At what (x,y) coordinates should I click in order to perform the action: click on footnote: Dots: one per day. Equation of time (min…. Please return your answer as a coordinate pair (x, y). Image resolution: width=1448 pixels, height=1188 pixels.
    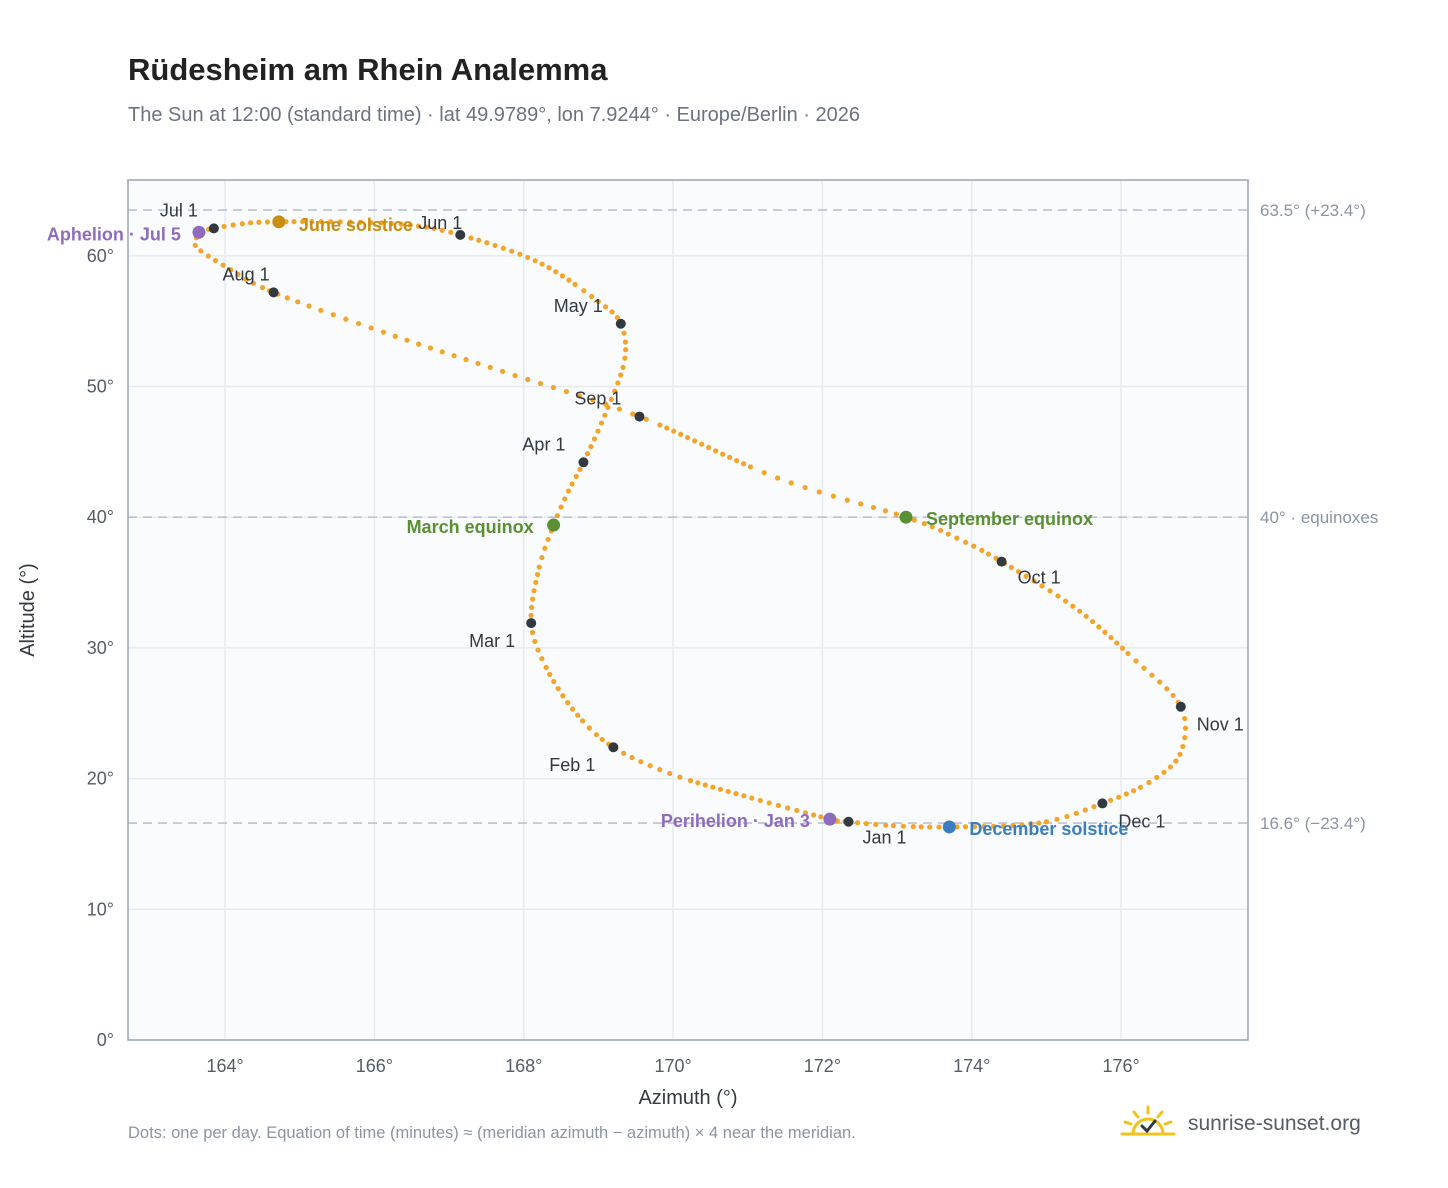
    Looking at the image, I should click on (492, 1133).